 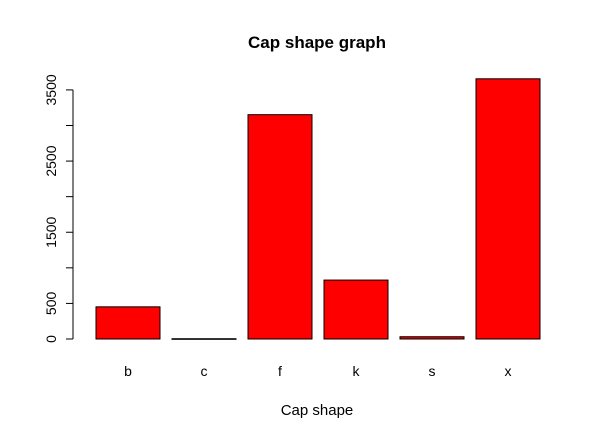 I want to click on x-tick-label-k: k, so click(x=357, y=371).